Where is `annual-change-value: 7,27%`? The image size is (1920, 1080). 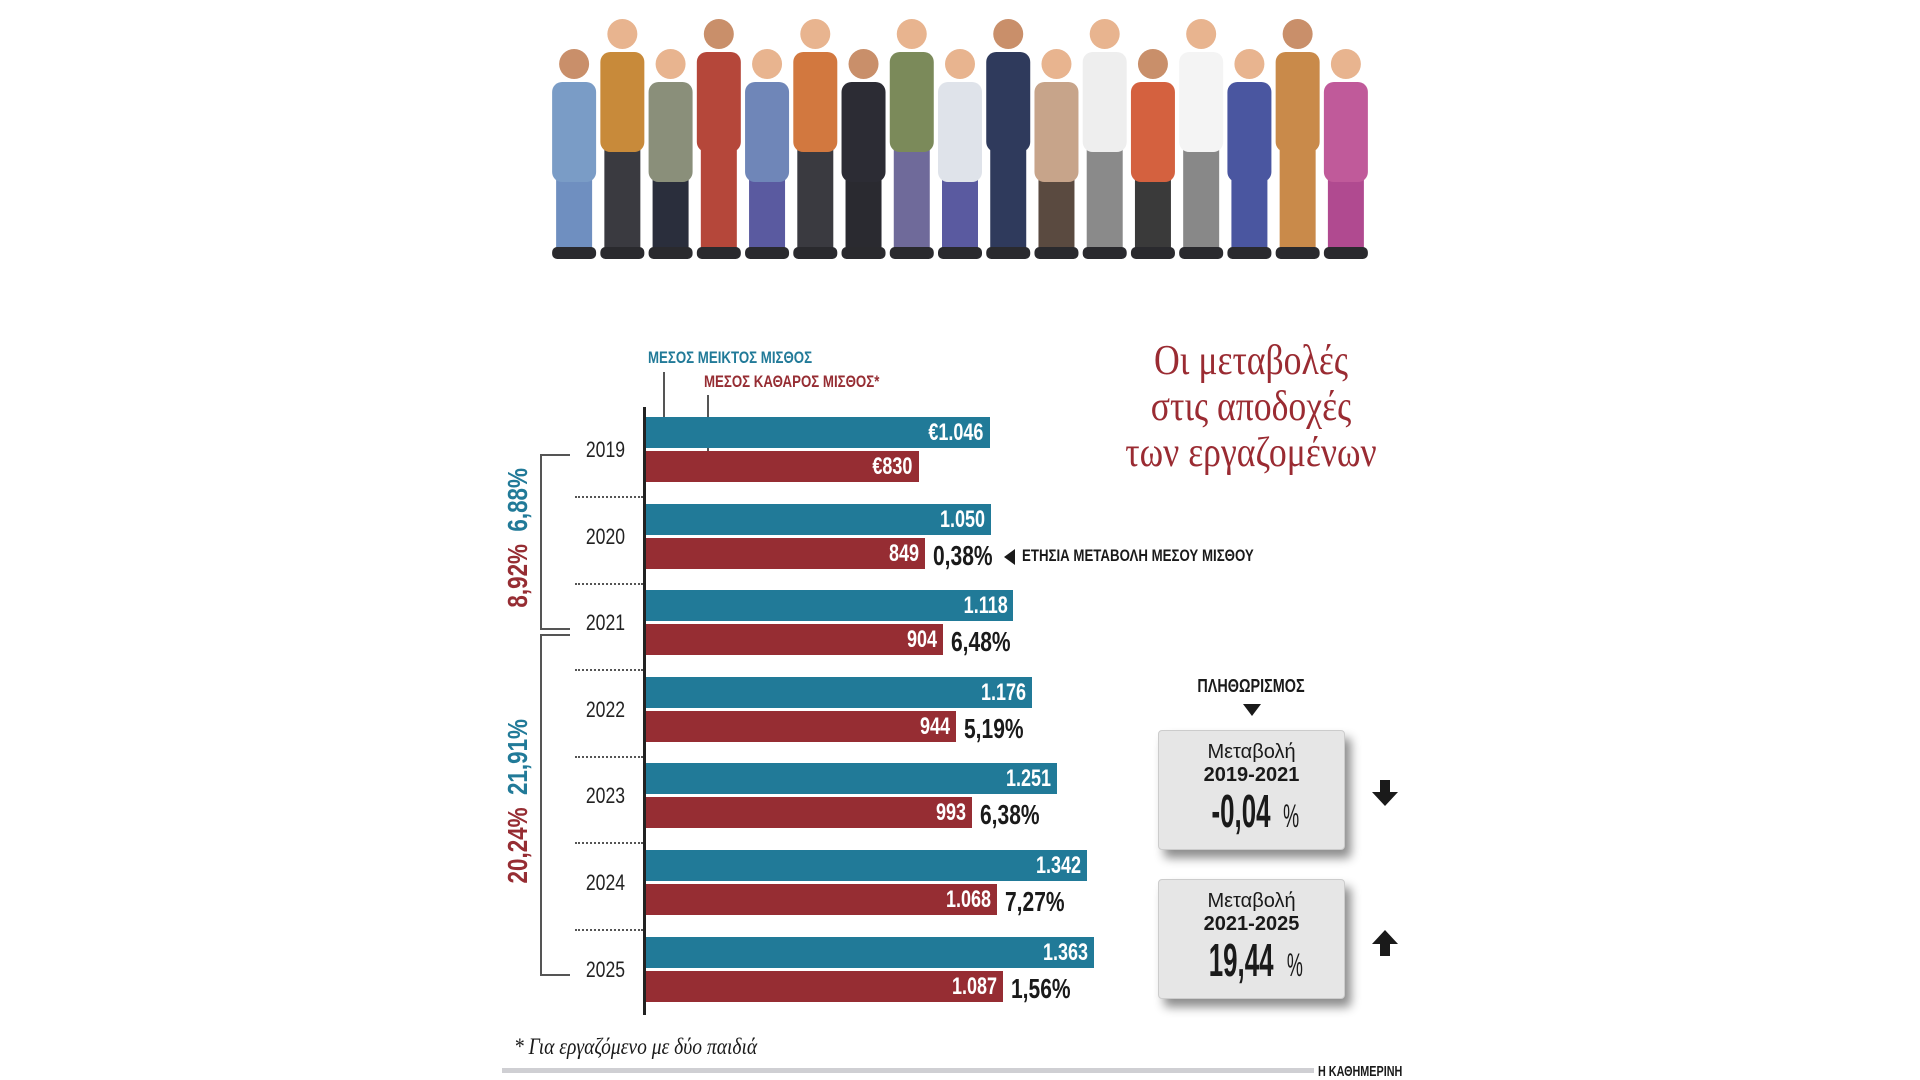 annual-change-value: 7,27% is located at coordinates (1034, 901).